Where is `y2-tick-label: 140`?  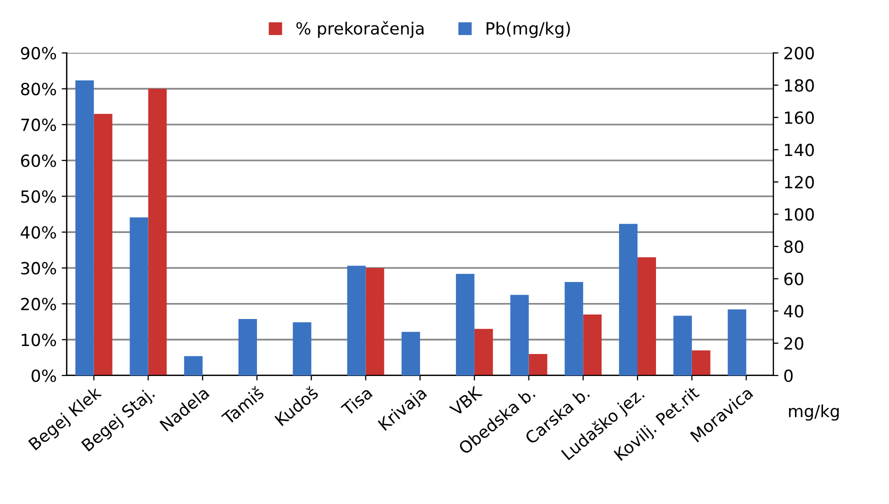 y2-tick-label: 140 is located at coordinates (799, 150).